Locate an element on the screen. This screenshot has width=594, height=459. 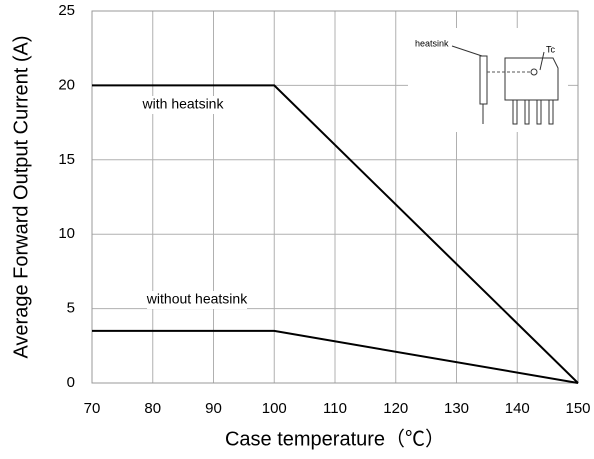
y-tick-label: 0 is located at coordinates (71, 382).